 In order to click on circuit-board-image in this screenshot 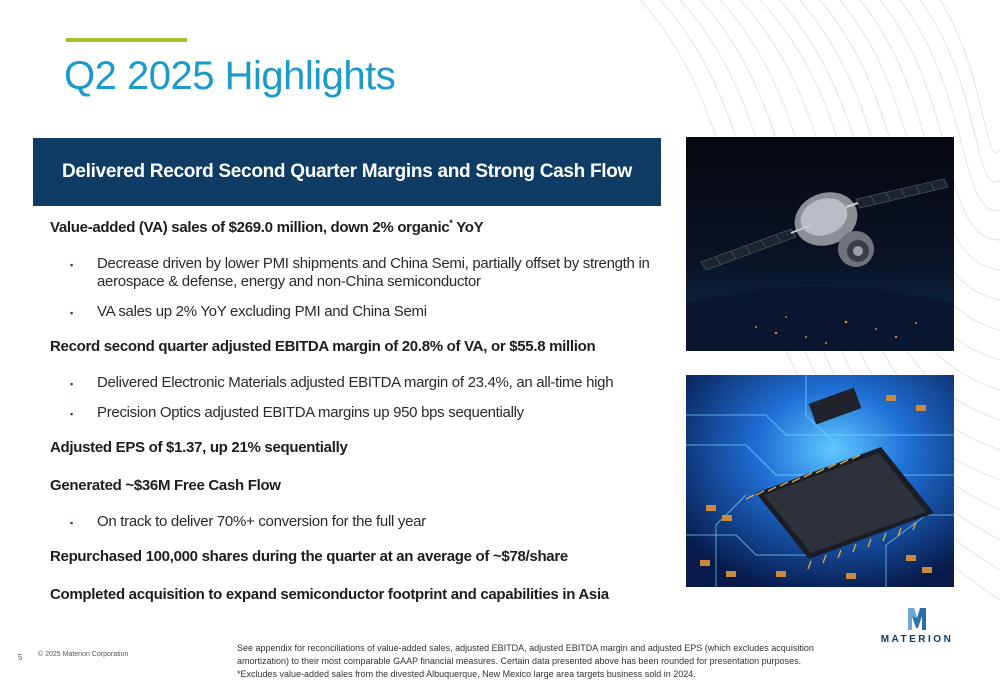, I will do `click(820, 481)`.